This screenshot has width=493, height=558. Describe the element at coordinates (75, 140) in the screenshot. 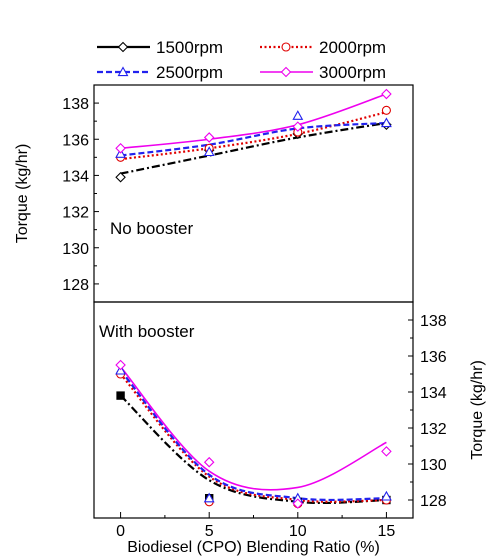

I see `panel-1-ytick-label-5: 136` at that location.